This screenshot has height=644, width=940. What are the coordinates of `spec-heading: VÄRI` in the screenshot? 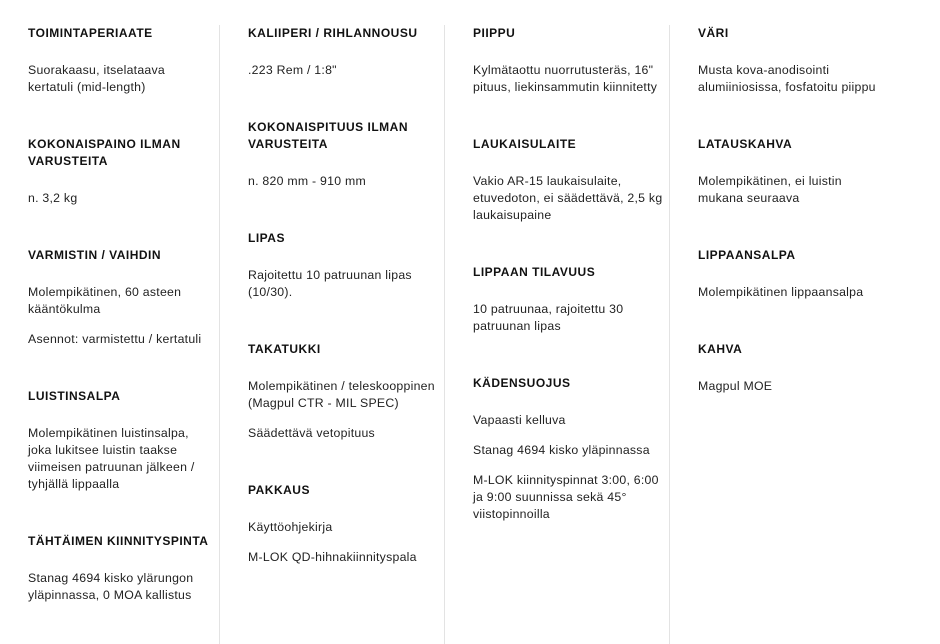 It's located at (713, 33).